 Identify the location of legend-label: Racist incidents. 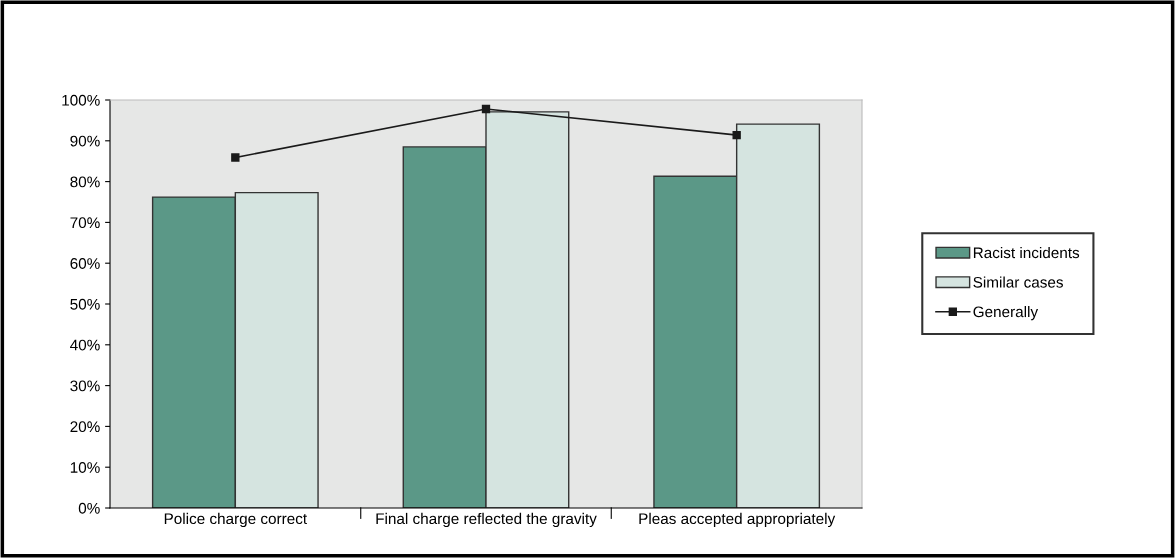
(1026, 252).